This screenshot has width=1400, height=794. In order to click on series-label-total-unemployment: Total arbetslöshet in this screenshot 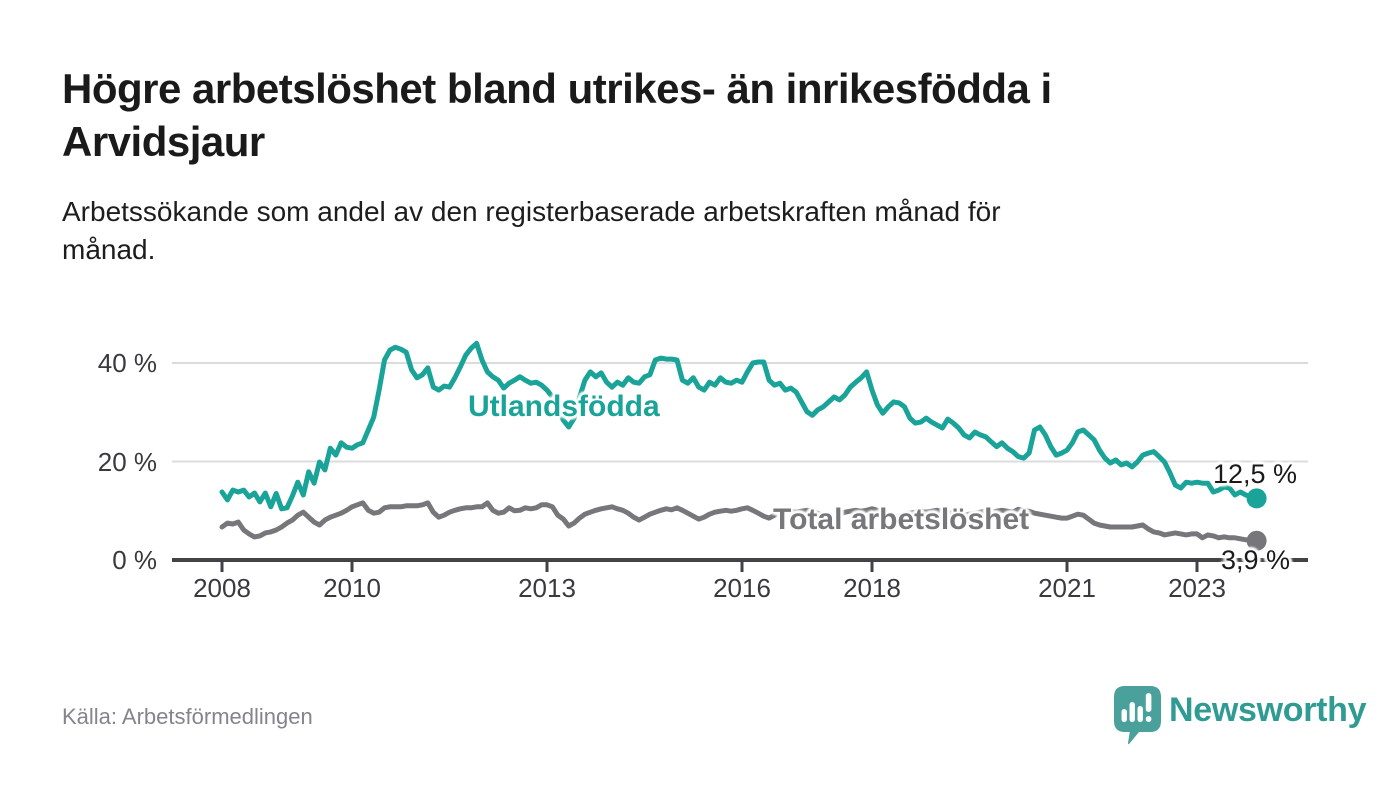, I will do `click(901, 519)`.